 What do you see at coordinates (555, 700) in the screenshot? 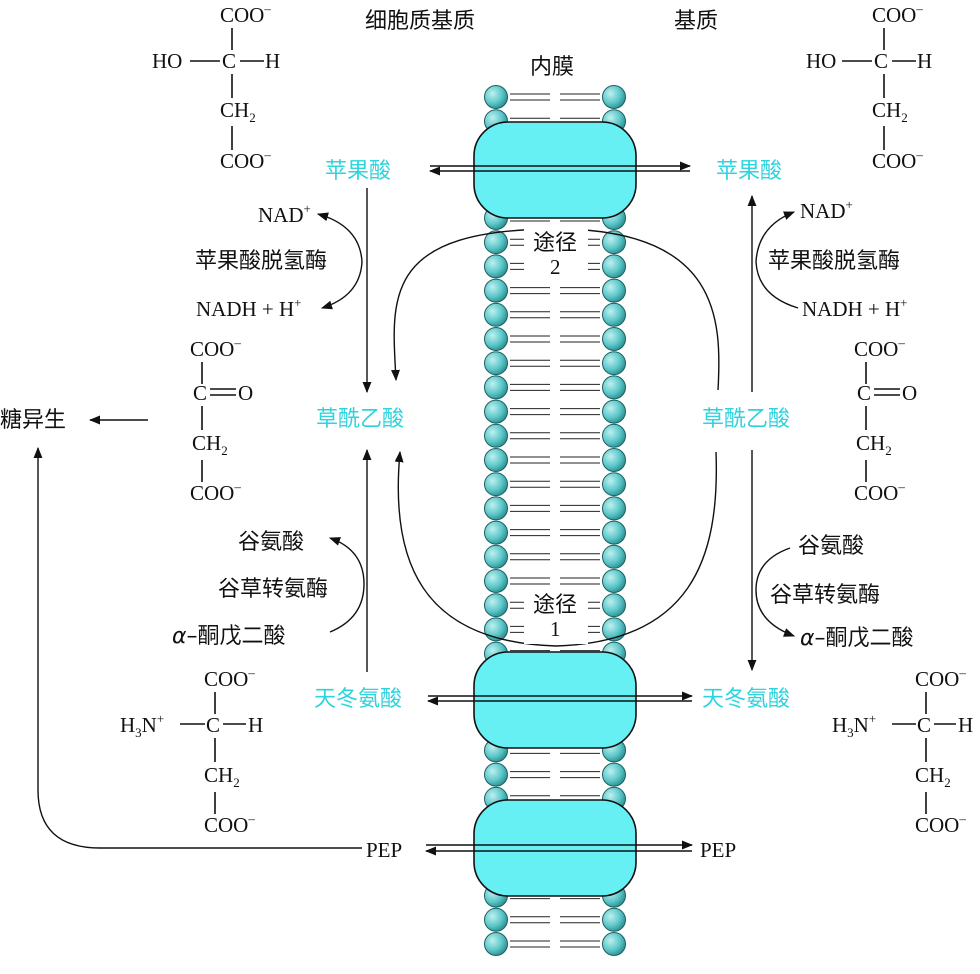
I see `transporter-aspartate` at bounding box center [555, 700].